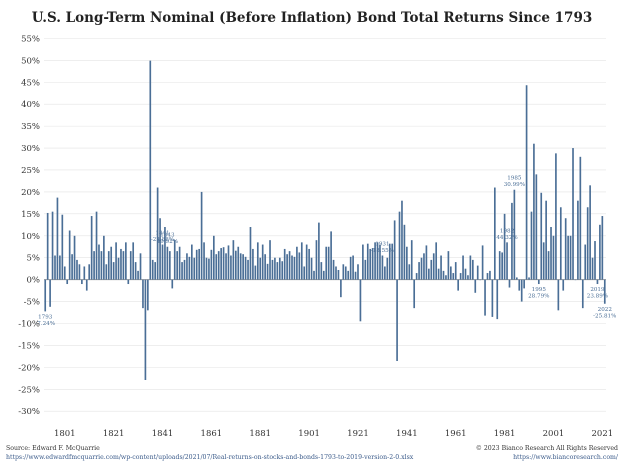 This screenshot has height=468, width=624. I want to click on copyright-link: https://www.biancoresearch.com/, so click(566, 457).